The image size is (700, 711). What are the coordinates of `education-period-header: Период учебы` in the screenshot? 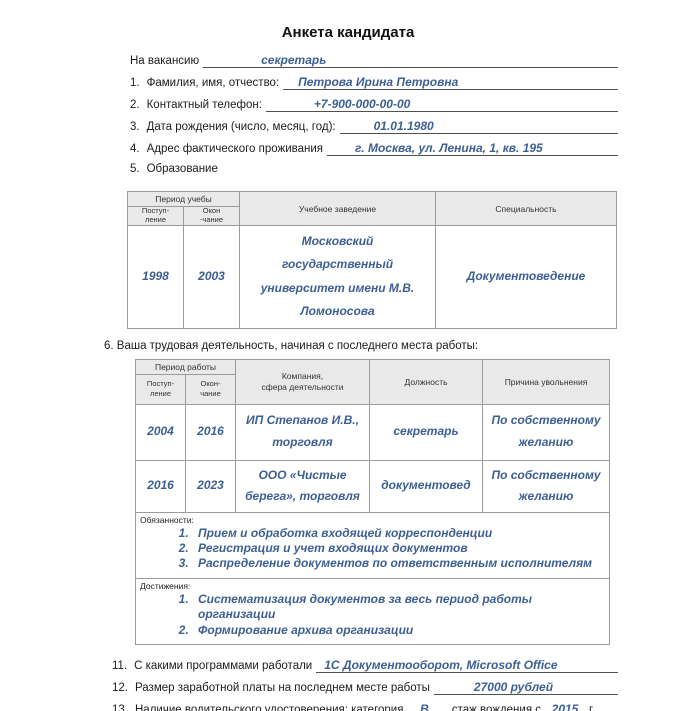 It's located at (183, 199).